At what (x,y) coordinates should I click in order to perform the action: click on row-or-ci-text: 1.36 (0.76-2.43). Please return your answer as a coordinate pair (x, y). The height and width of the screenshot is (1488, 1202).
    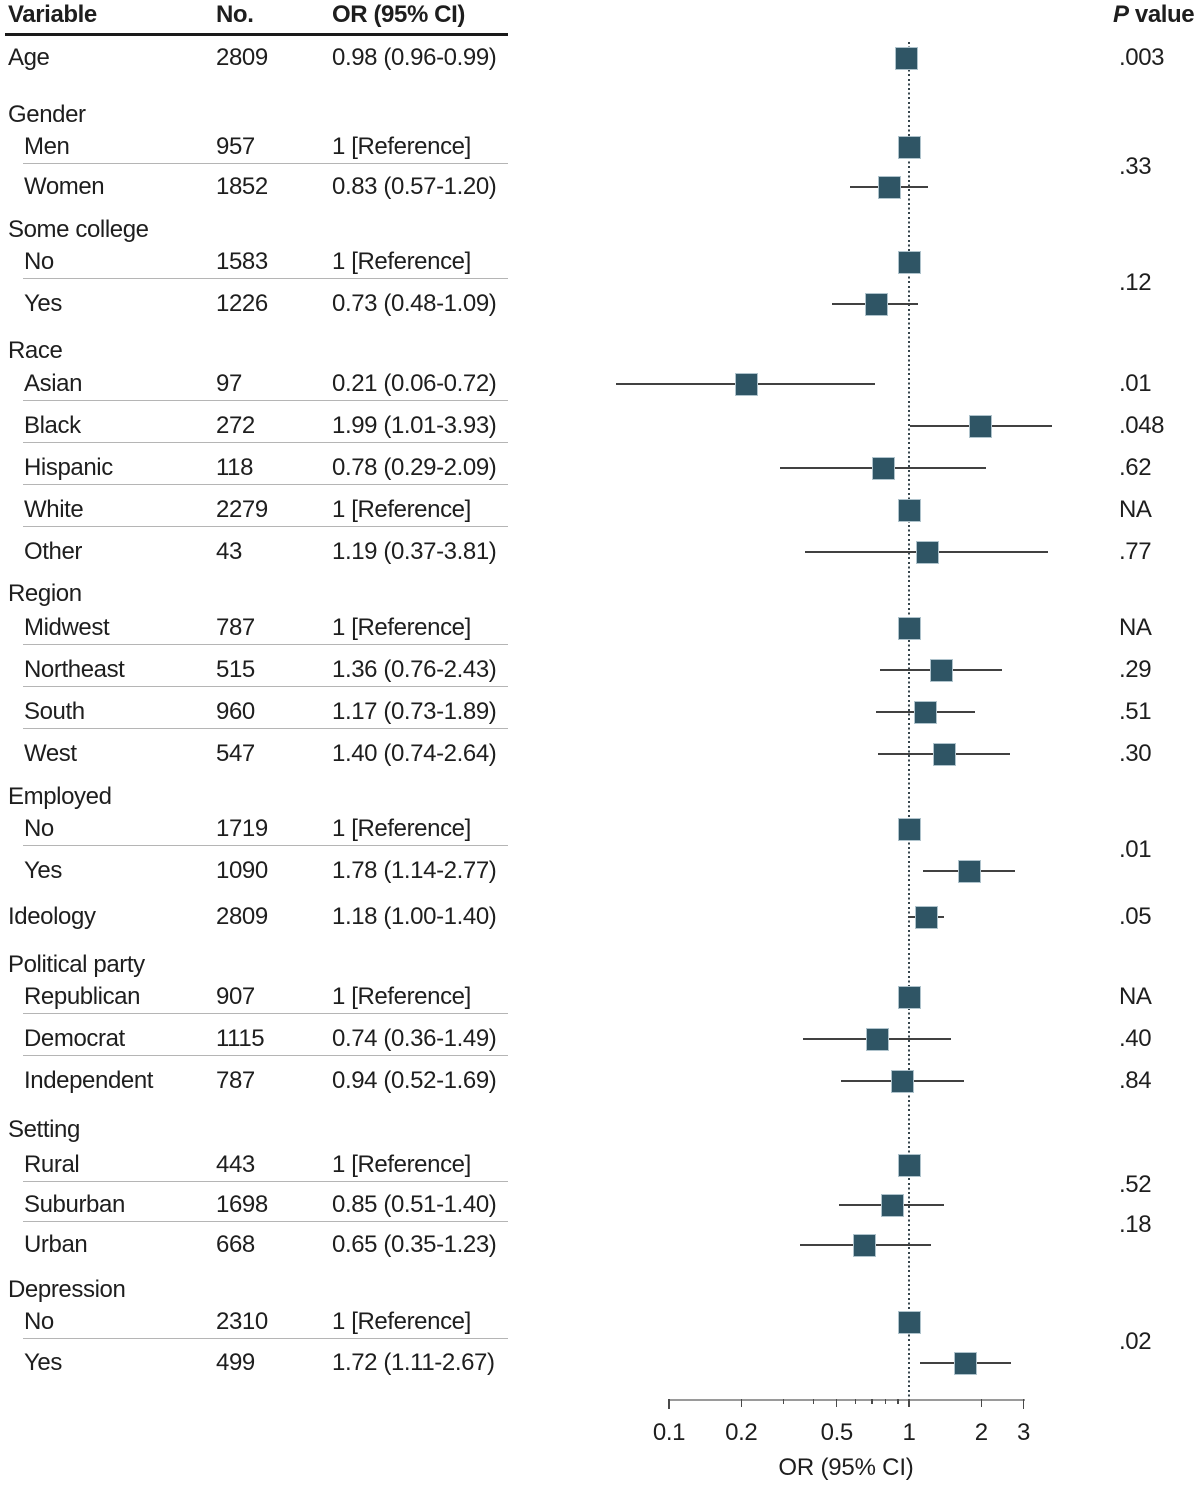
    Looking at the image, I should click on (414, 669).